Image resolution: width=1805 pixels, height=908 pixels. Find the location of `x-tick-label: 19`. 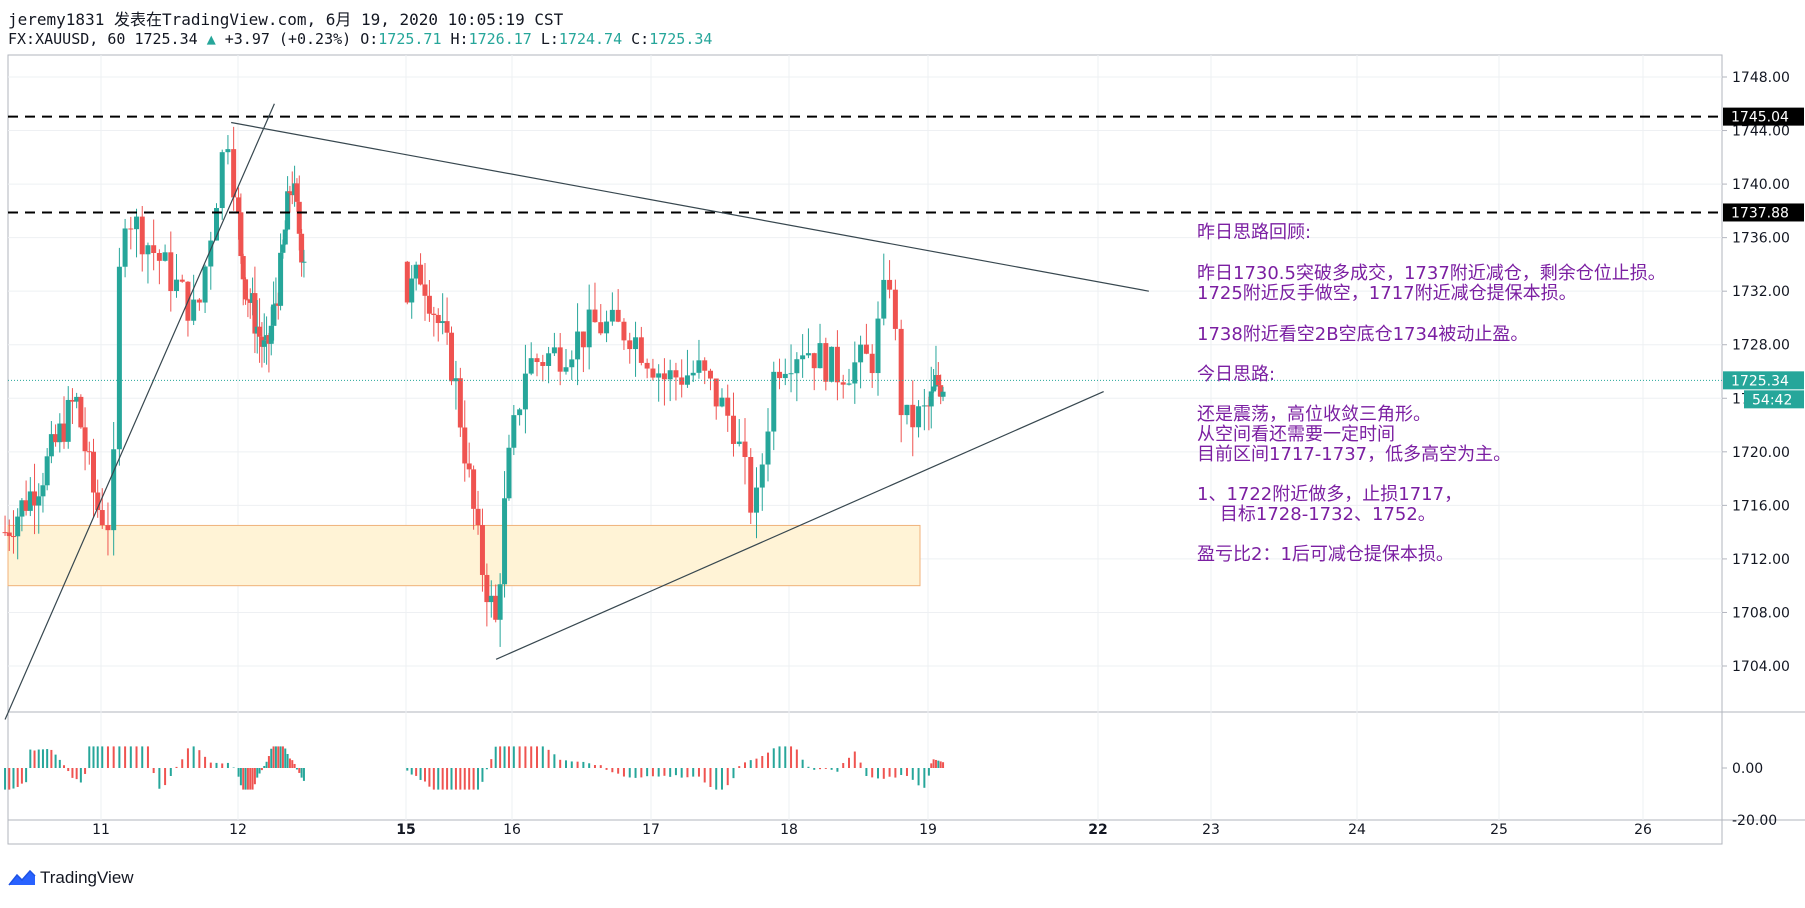

x-tick-label: 19 is located at coordinates (928, 830).